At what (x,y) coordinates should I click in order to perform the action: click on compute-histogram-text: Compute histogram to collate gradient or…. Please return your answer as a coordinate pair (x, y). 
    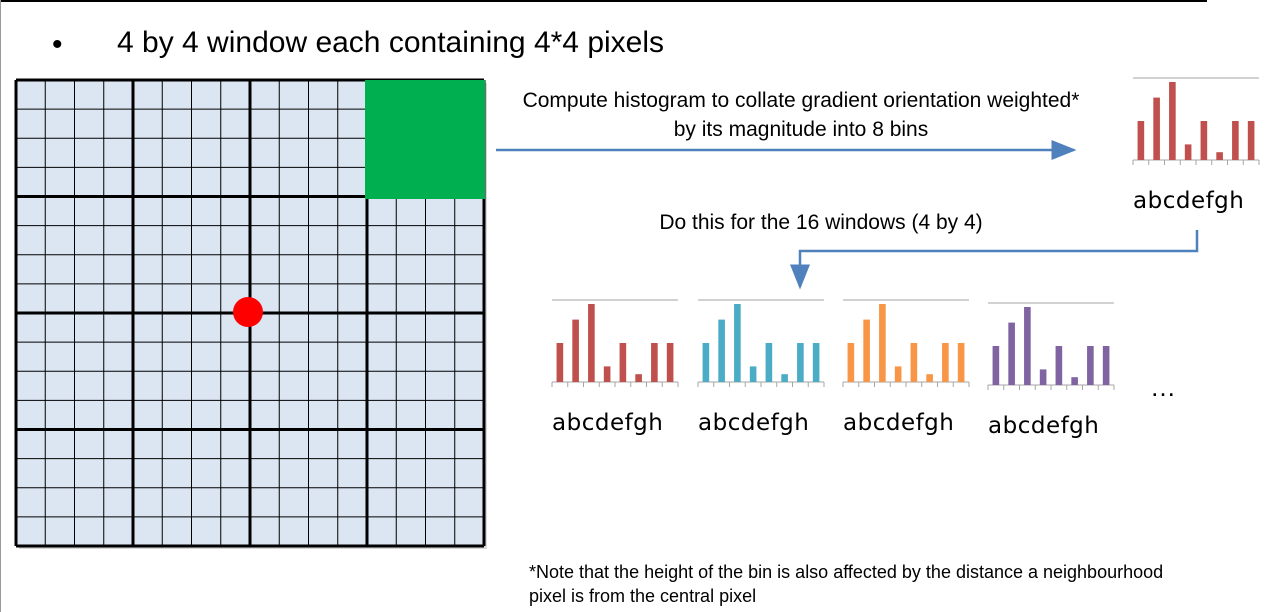
    Looking at the image, I should click on (801, 115).